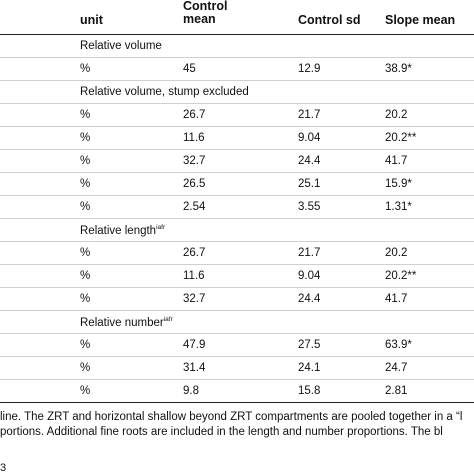 This screenshot has height=474, width=474. What do you see at coordinates (309, 207) in the screenshot?
I see `cell-control-sd: 3.55` at bounding box center [309, 207].